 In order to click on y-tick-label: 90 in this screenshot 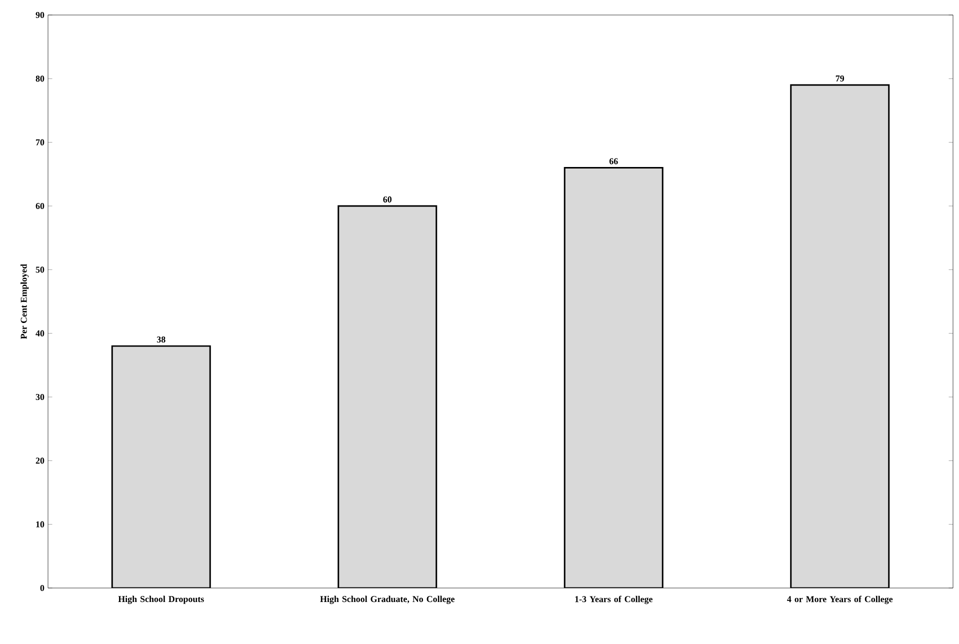, I will do `click(40, 15)`.